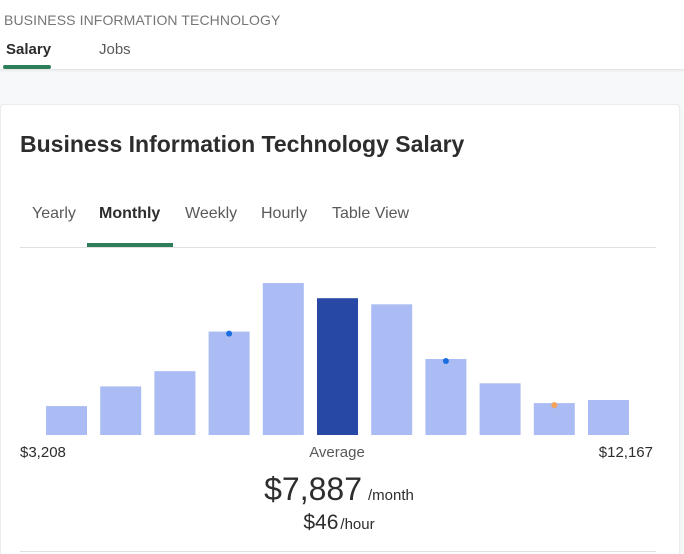 This screenshot has height=554, width=684. Describe the element at coordinates (29, 49) in the screenshot. I see `tab-salary: Salary` at that location.